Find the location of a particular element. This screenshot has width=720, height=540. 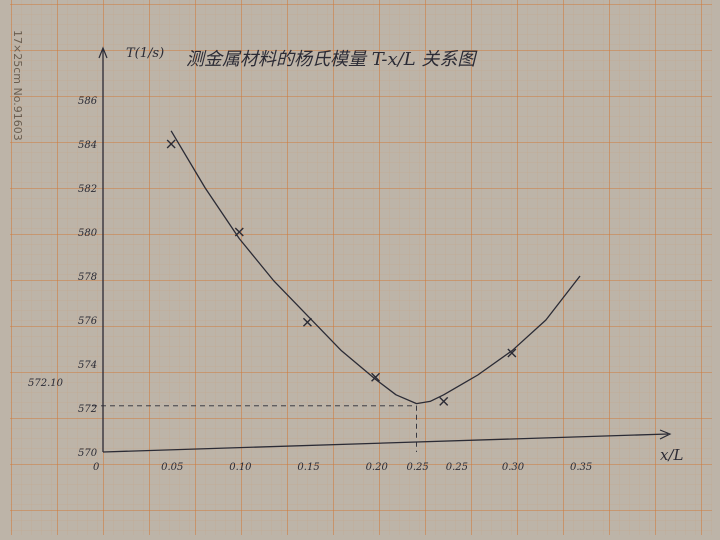

y-tick-label: 580 is located at coordinates (88, 233).